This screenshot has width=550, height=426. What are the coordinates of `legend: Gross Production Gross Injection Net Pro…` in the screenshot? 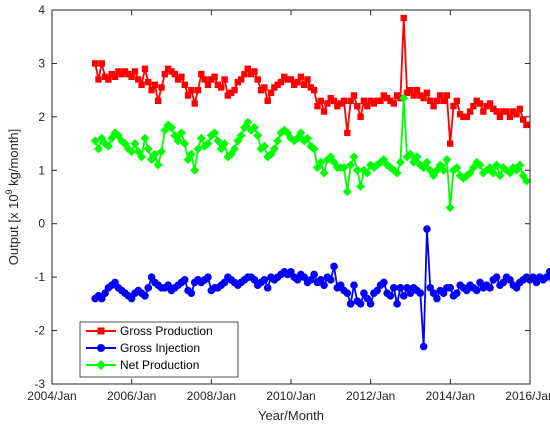 It's located at (159, 349).